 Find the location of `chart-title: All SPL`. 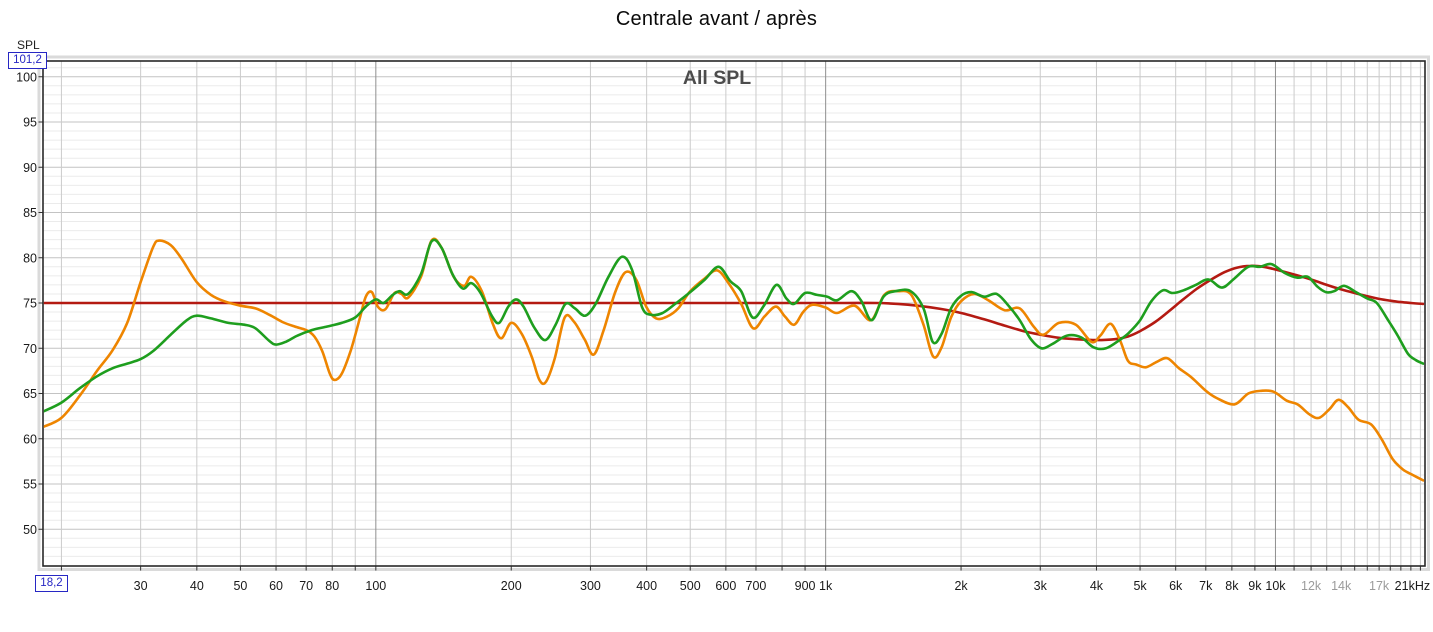

chart-title: All SPL is located at coordinates (717, 78).